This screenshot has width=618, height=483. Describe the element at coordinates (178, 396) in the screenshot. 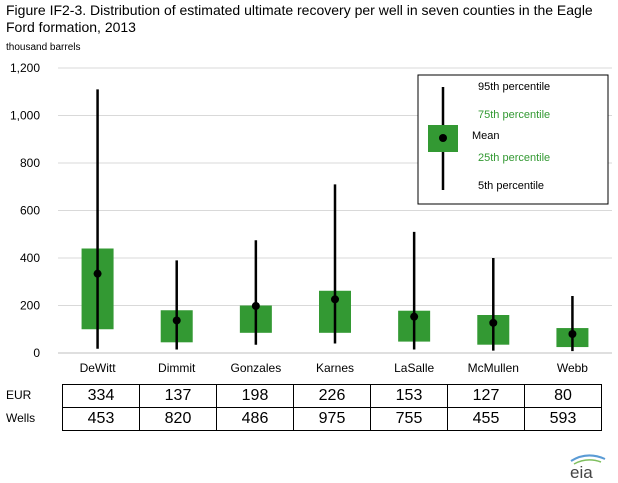

I see `eur-cell: 137` at that location.